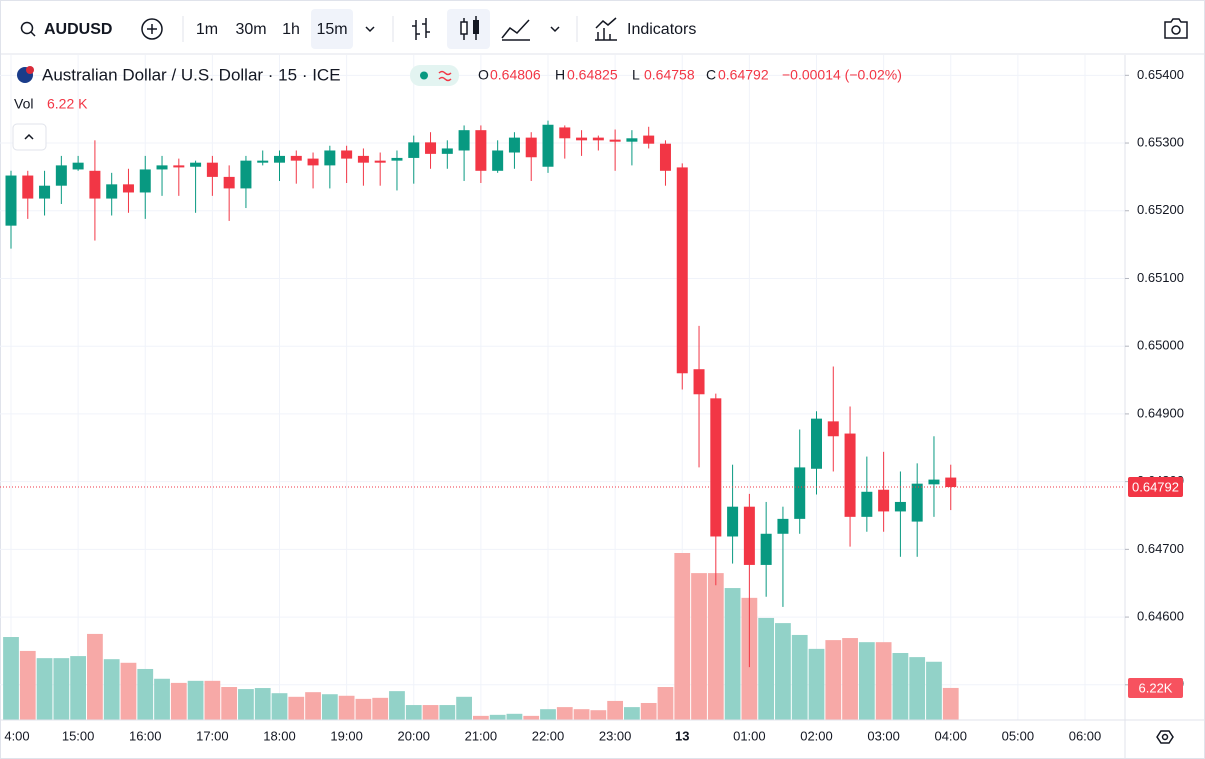 This screenshot has height=759, width=1205. What do you see at coordinates (515, 30) in the screenshot?
I see `area-icon` at bounding box center [515, 30].